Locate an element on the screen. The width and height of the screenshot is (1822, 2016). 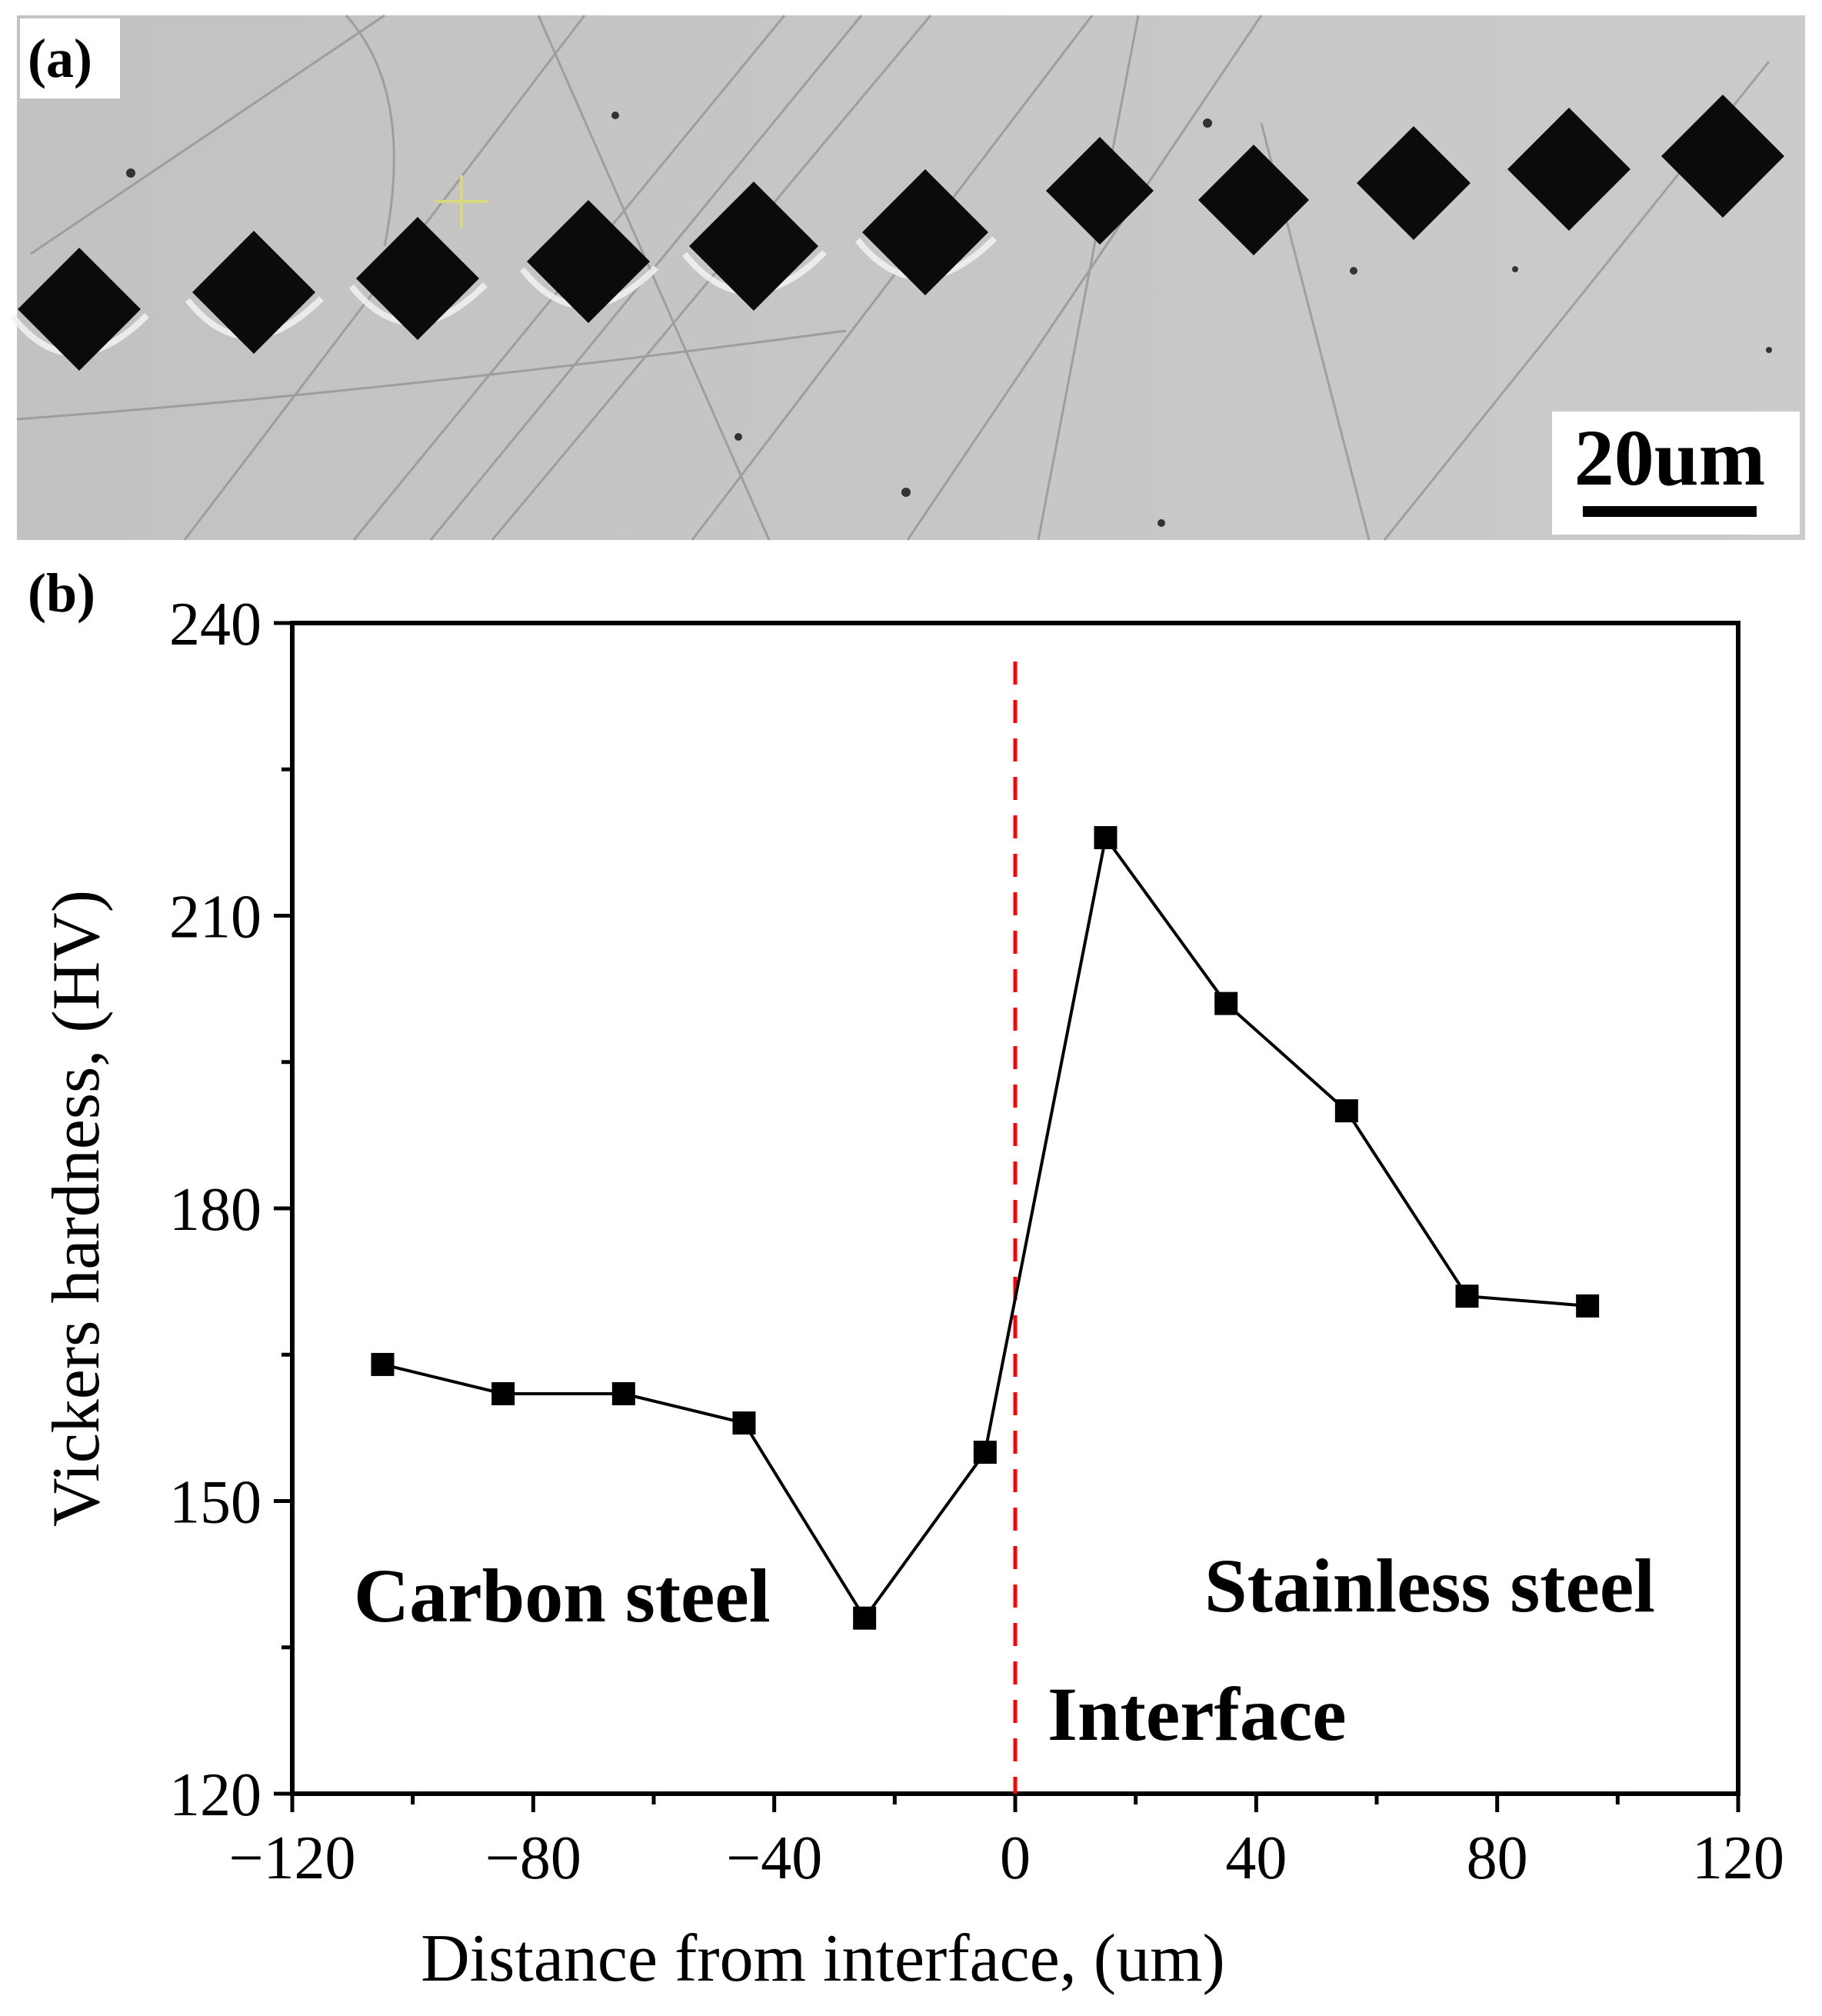
x-tick-label: −80 is located at coordinates (533, 1858).